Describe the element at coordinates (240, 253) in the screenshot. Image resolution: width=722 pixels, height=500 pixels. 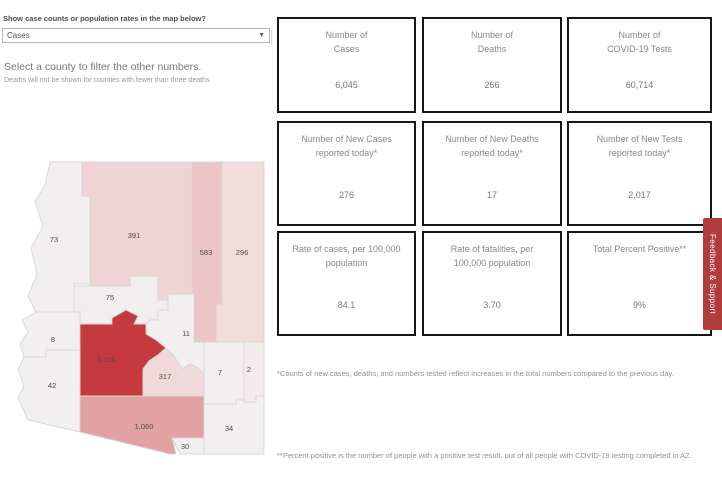
I see `county-apache` at that location.